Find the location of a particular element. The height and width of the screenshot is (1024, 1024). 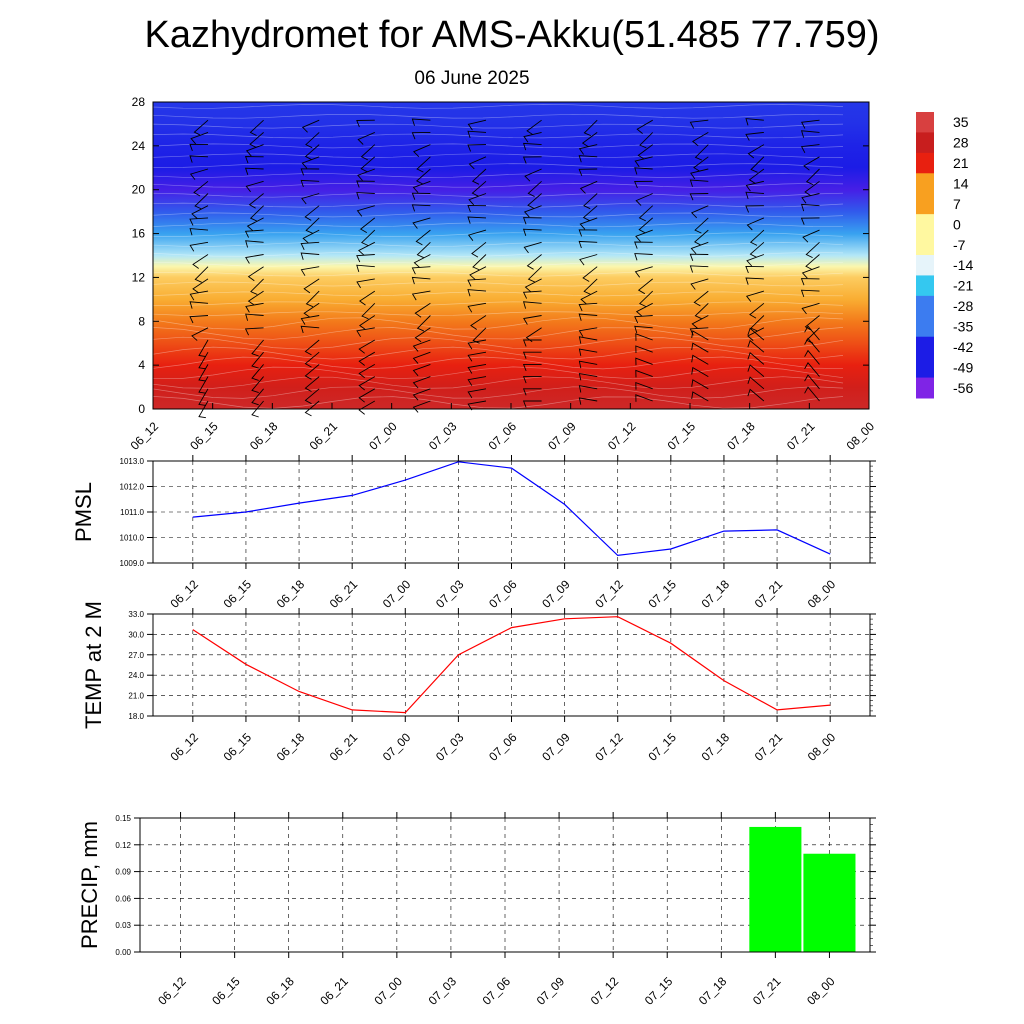

y-tick-label: 1012.0 is located at coordinates (132, 487).